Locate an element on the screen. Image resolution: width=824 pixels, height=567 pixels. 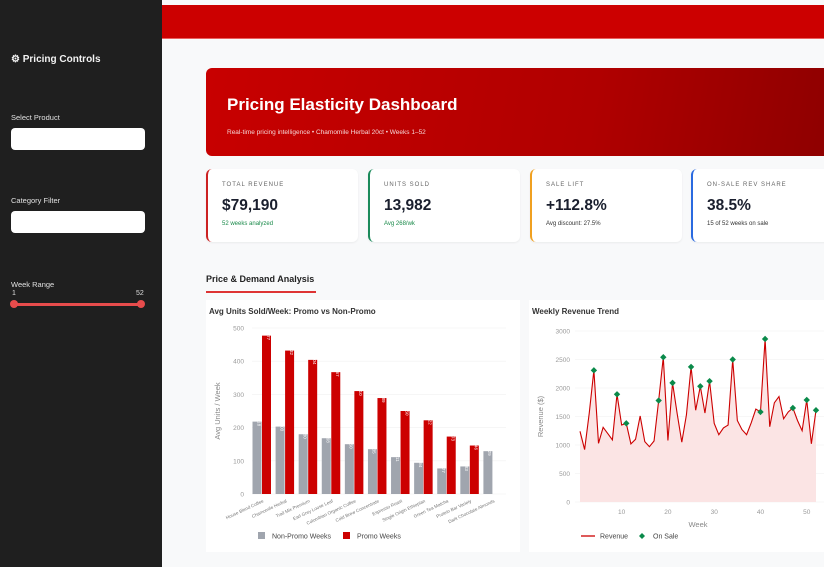
bar-chart-title: Avg Units Sold/Week: Promo vs Non-Promo is located at coordinates (292, 311).